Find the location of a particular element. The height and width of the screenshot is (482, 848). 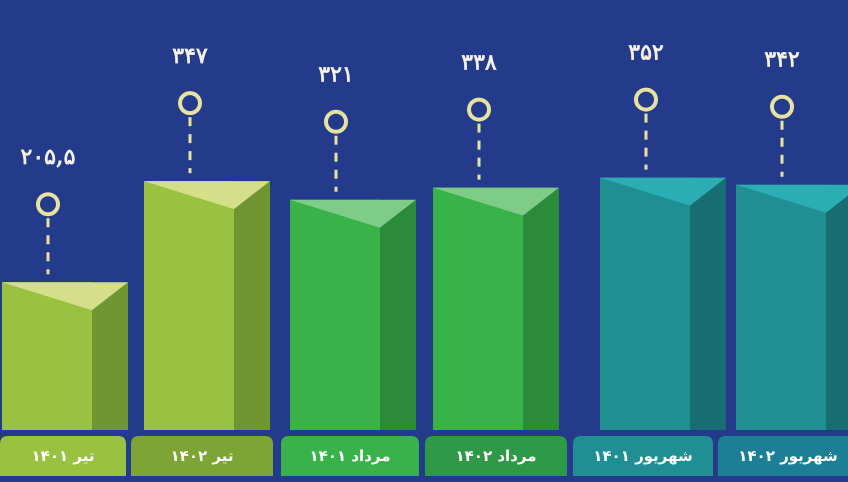

data-label: ۲۰۵,۵ is located at coordinates (48, 157).